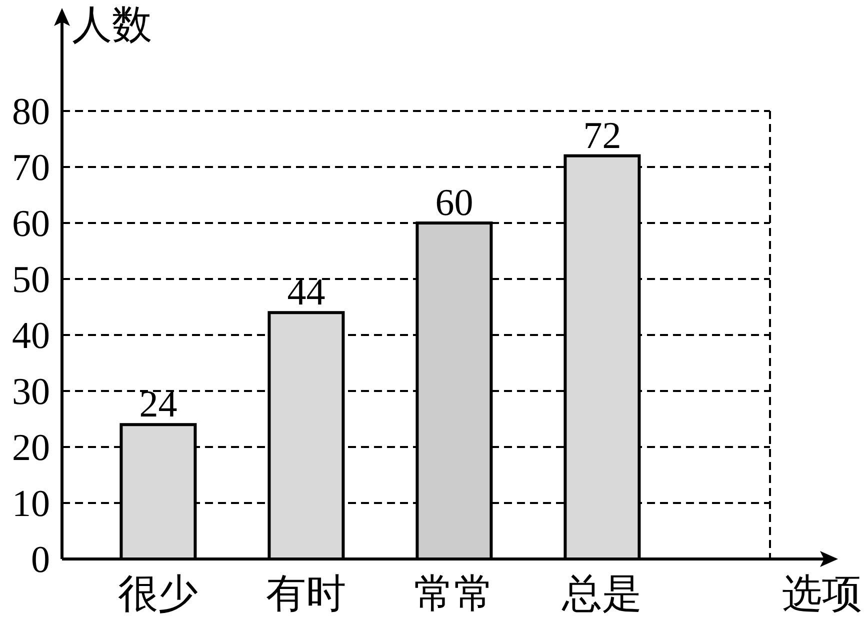 Image resolution: width=865 pixels, height=617 pixels. I want to click on data-label: 72, so click(602, 135).